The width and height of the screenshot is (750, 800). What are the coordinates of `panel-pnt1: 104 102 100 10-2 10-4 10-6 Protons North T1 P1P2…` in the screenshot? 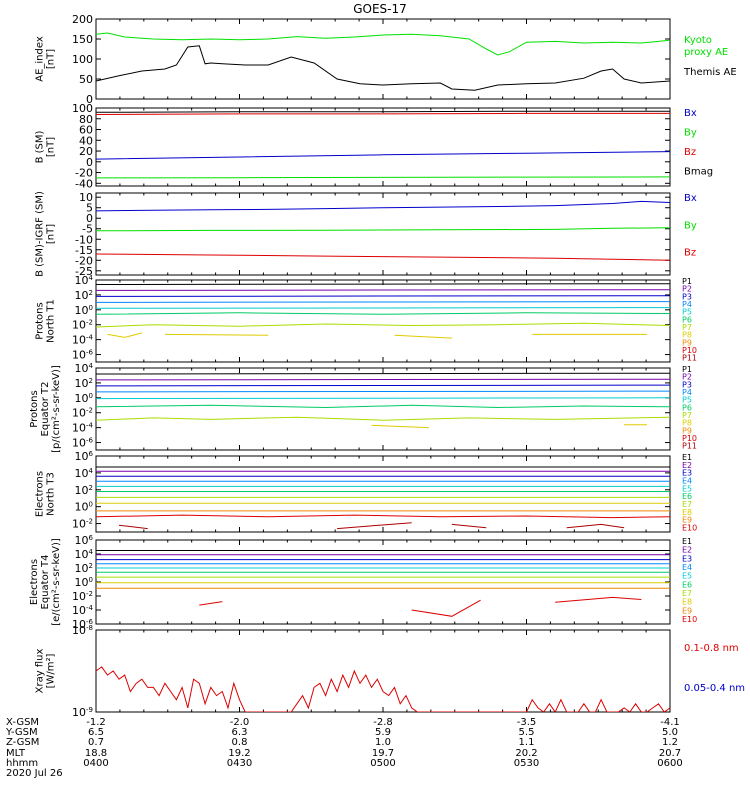 It's located at (366, 318).